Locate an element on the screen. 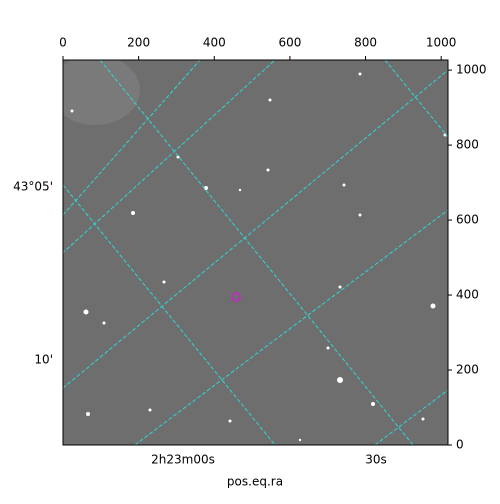 Image resolution: width=500 pixels, height=504 pixels. x-tick-label: 400 is located at coordinates (214, 43).